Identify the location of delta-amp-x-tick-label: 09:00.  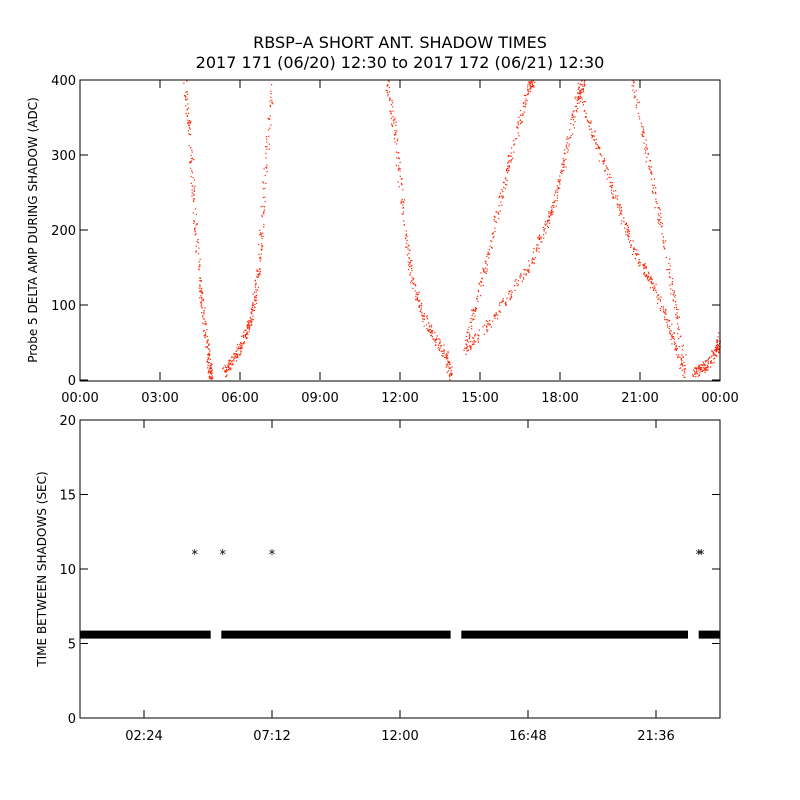
(319, 398).